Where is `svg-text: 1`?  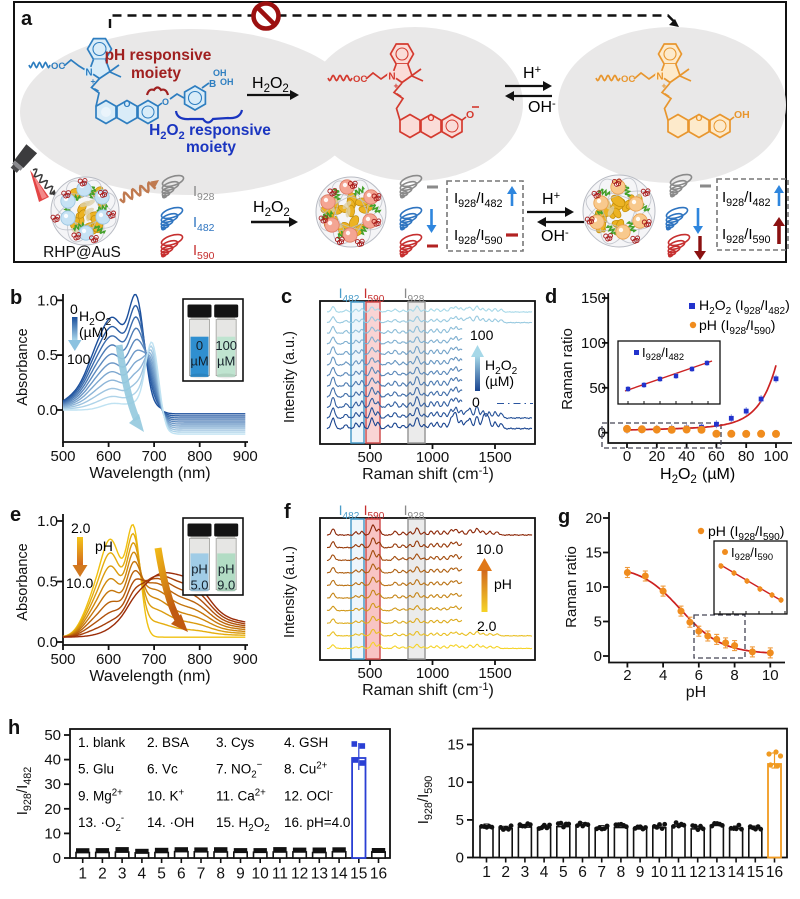 svg-text: 1 is located at coordinates (486, 872).